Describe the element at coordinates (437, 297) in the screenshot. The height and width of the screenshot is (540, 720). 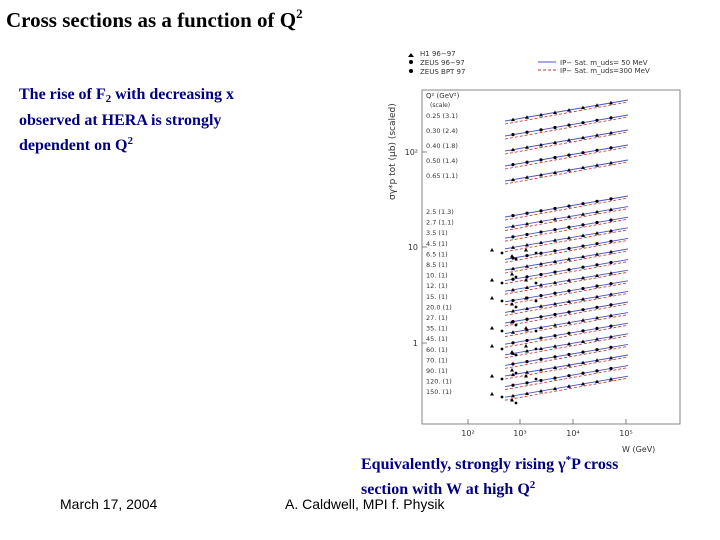
I see `q2-label: 15. (1)` at that location.